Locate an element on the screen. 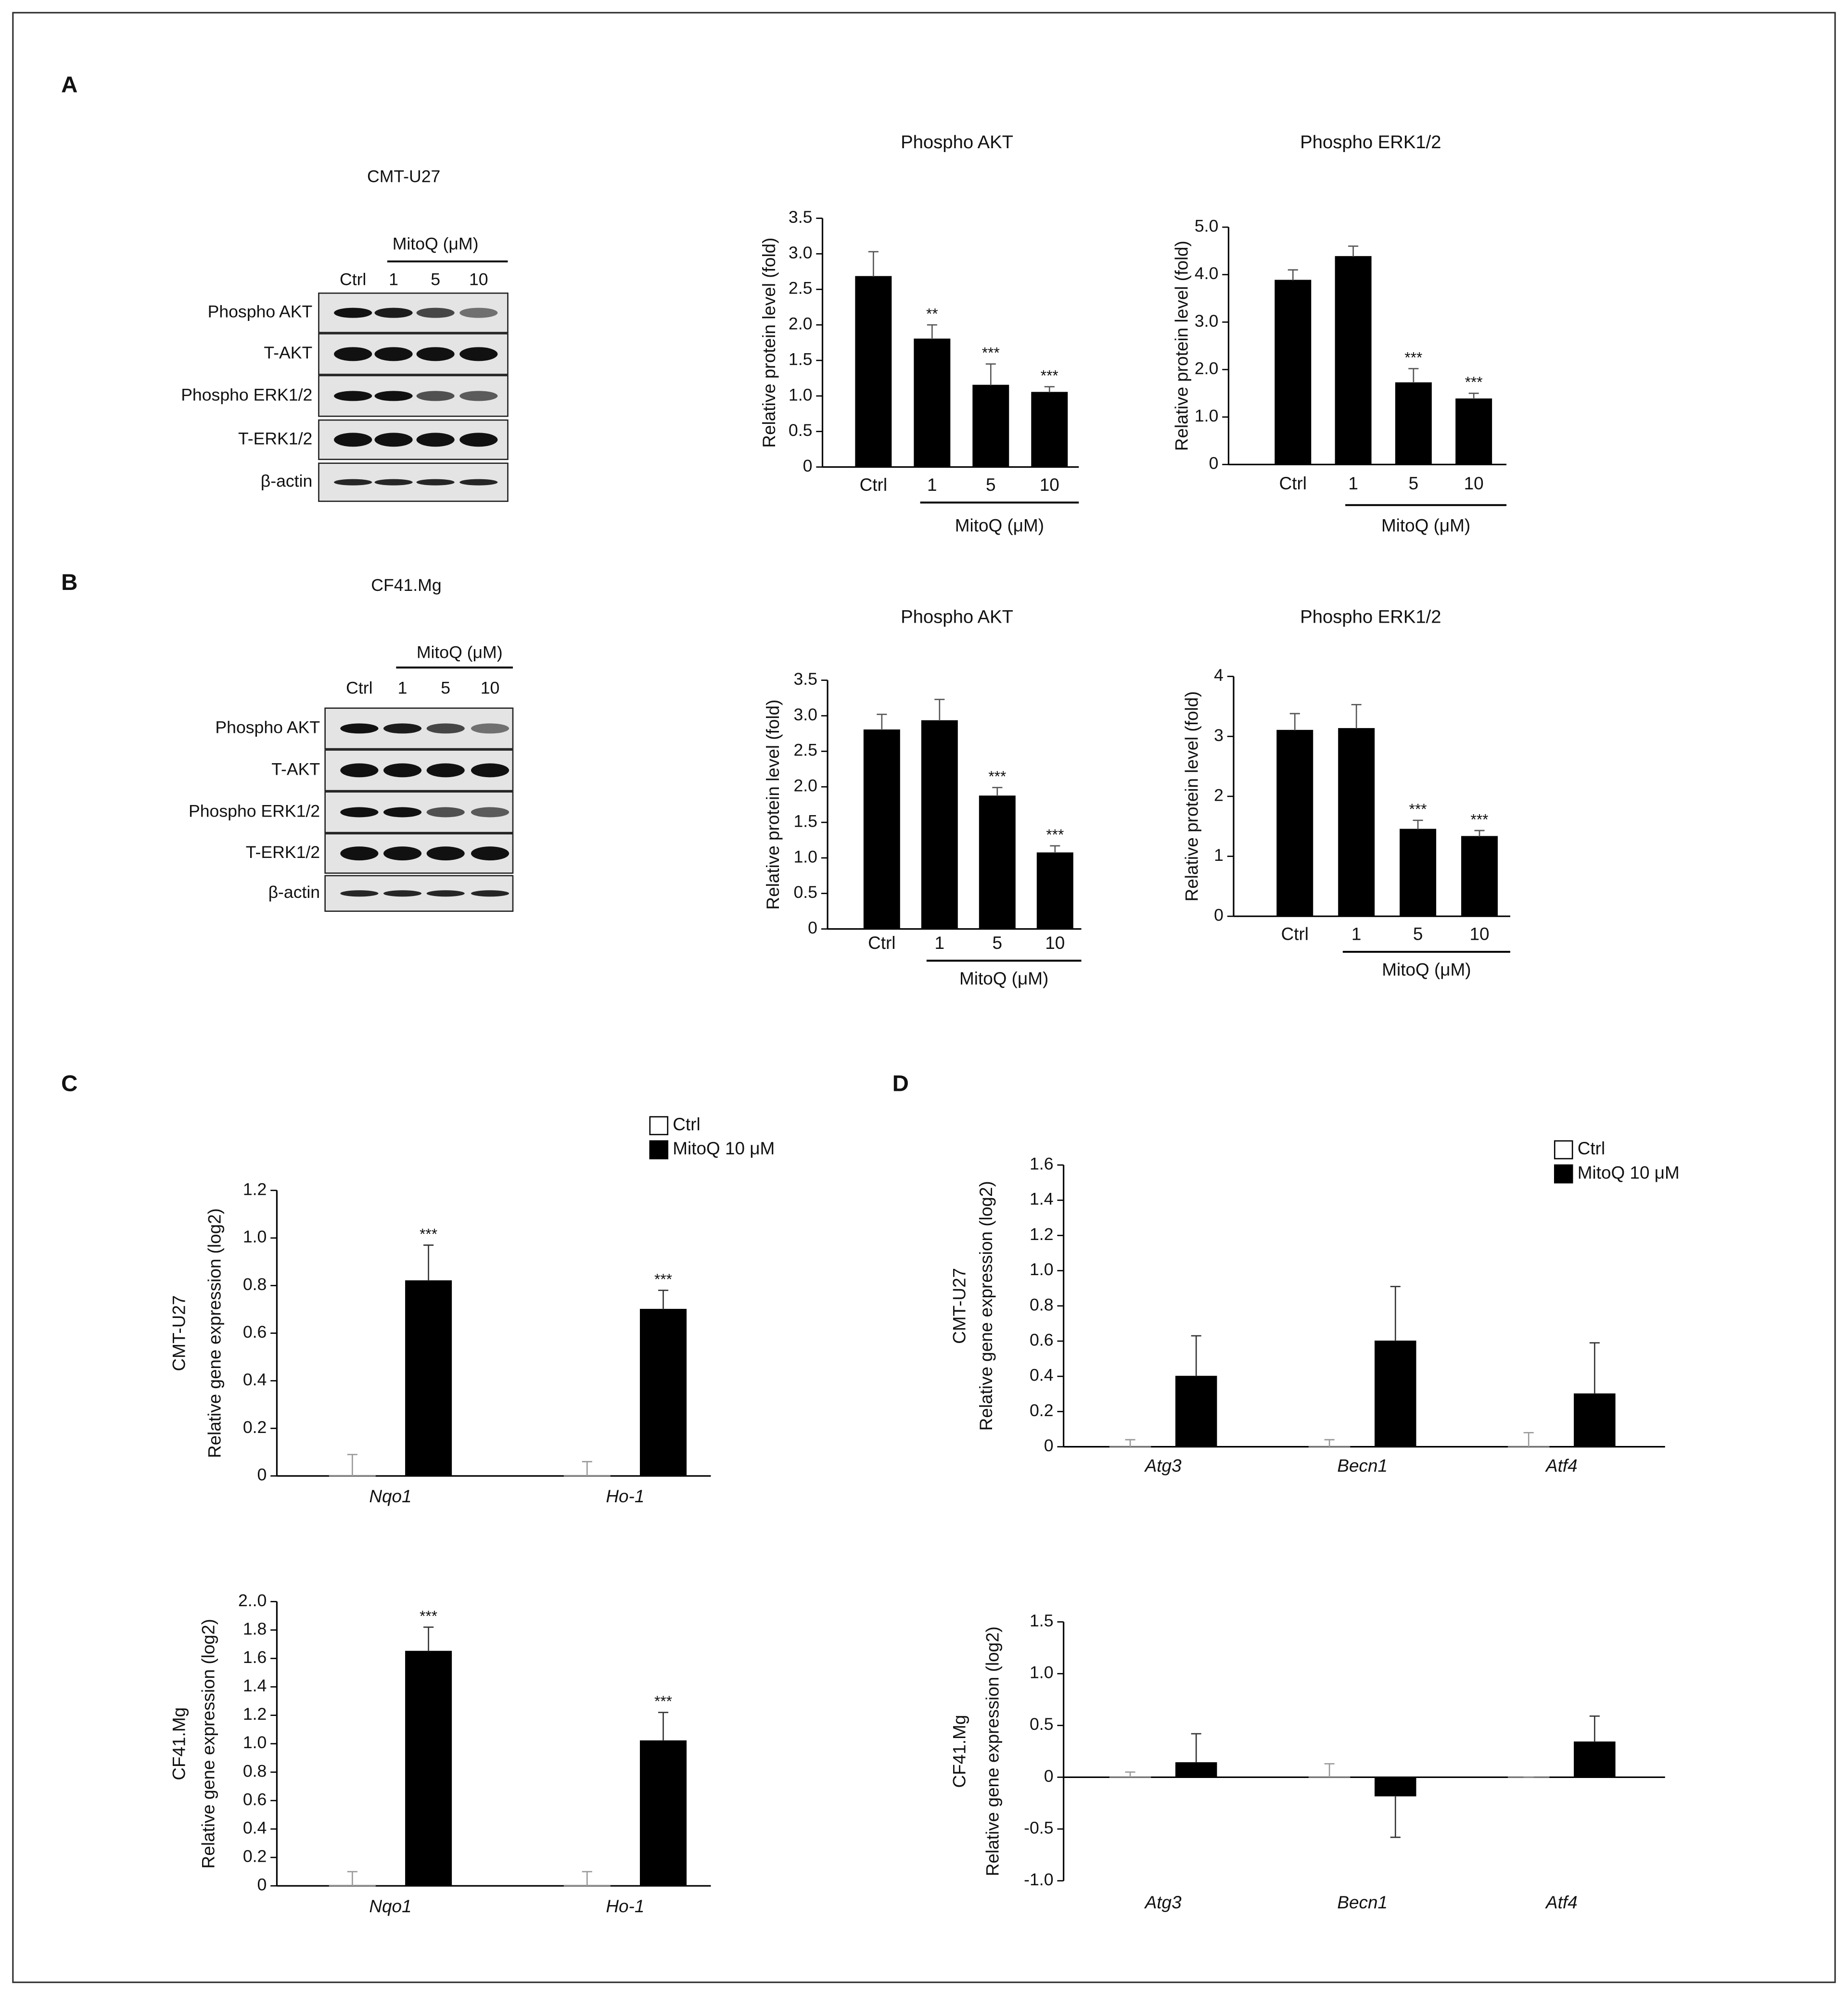 This screenshot has width=1848, height=1995. blot-row-label: T-AKT is located at coordinates (288, 352).